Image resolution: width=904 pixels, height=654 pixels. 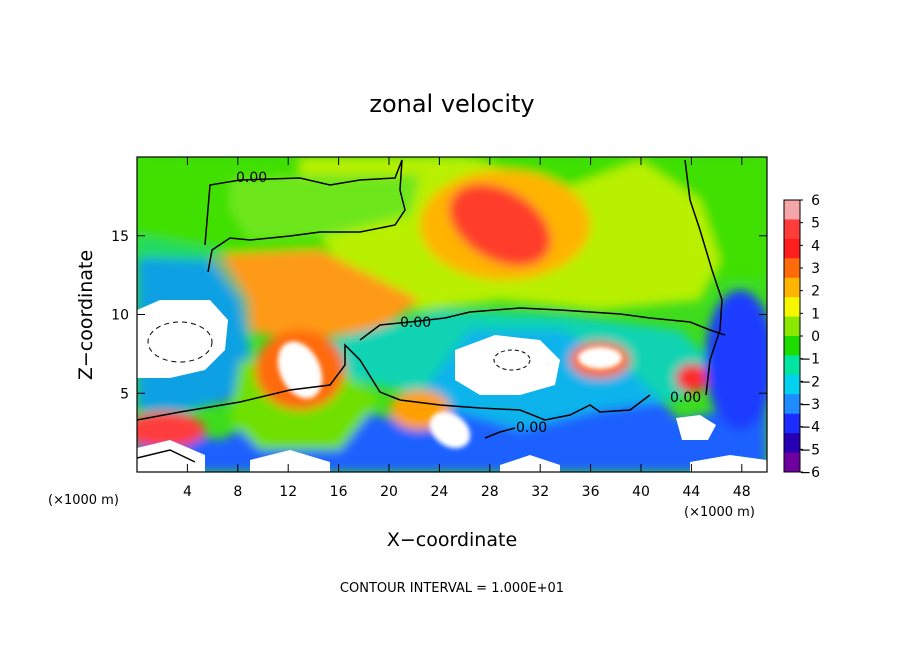 I want to click on zero-contour-bottom, so click(x=326, y=445).